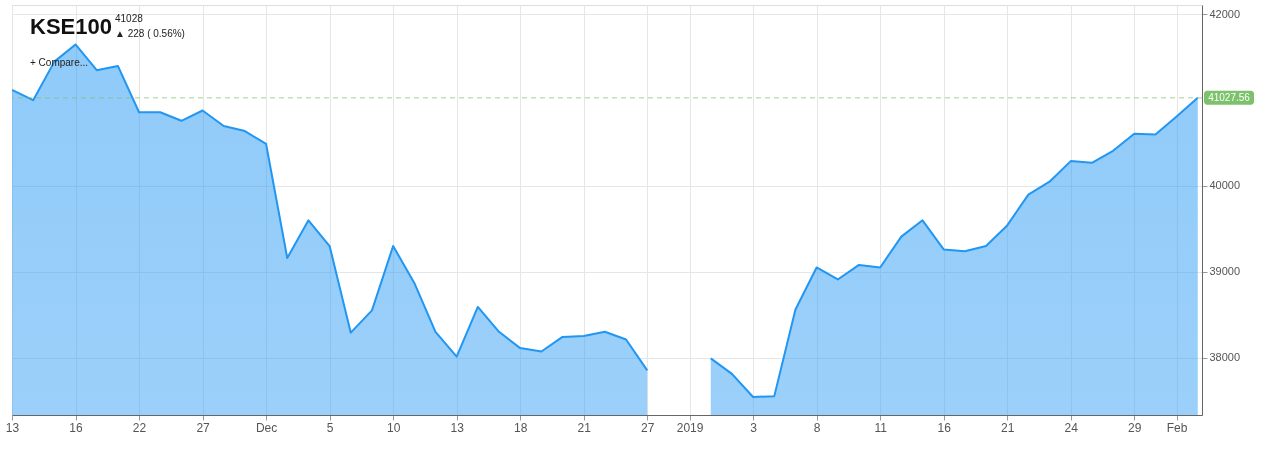  Describe the element at coordinates (1225, 271) in the screenshot. I see `y-tick-label: 39000` at that location.